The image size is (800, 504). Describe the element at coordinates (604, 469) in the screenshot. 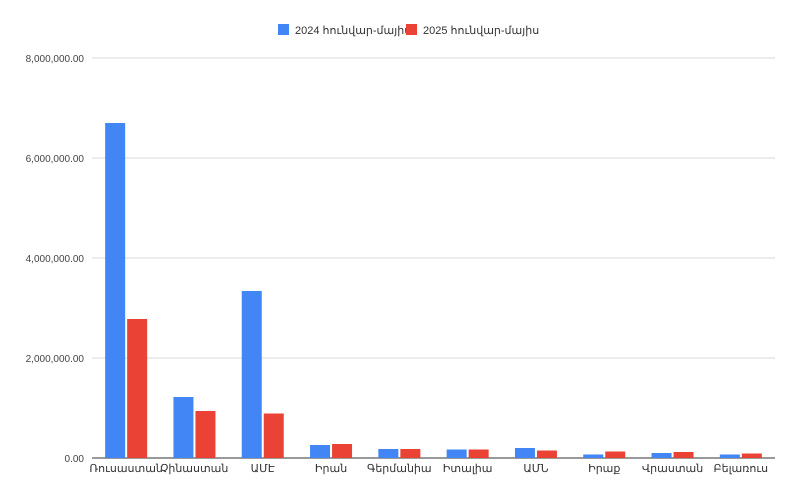

I see `x-tick-label: Իրաք` at that location.